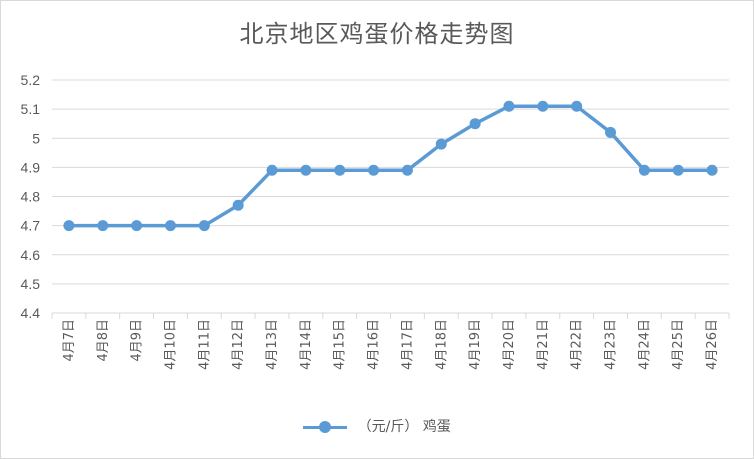  I want to click on x-tick-label: 4月24日, so click(644, 344).